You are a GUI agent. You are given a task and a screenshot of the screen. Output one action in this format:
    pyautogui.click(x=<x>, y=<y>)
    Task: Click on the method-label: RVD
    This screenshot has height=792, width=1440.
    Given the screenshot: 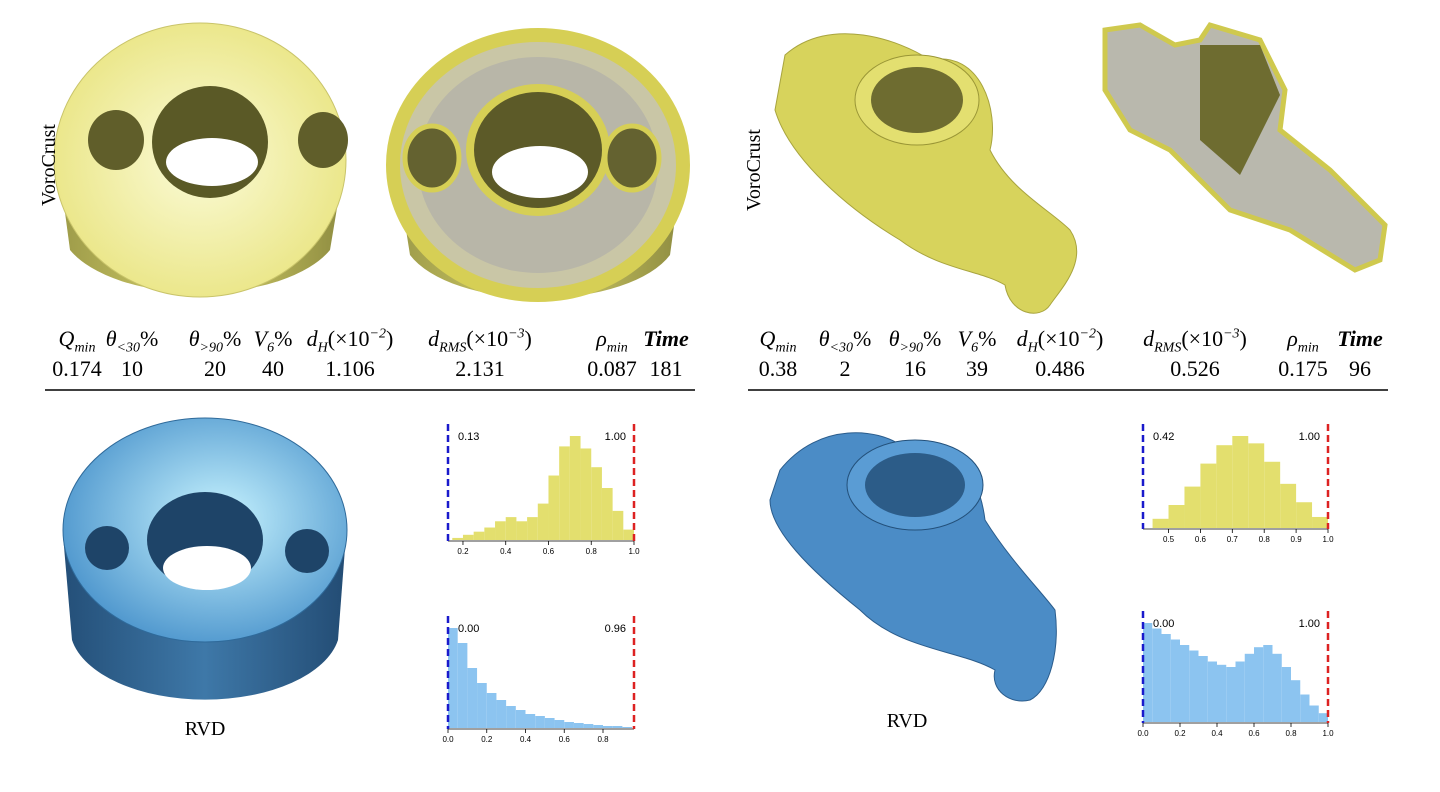 What is the action you would take?
    pyautogui.click(x=907, y=721)
    